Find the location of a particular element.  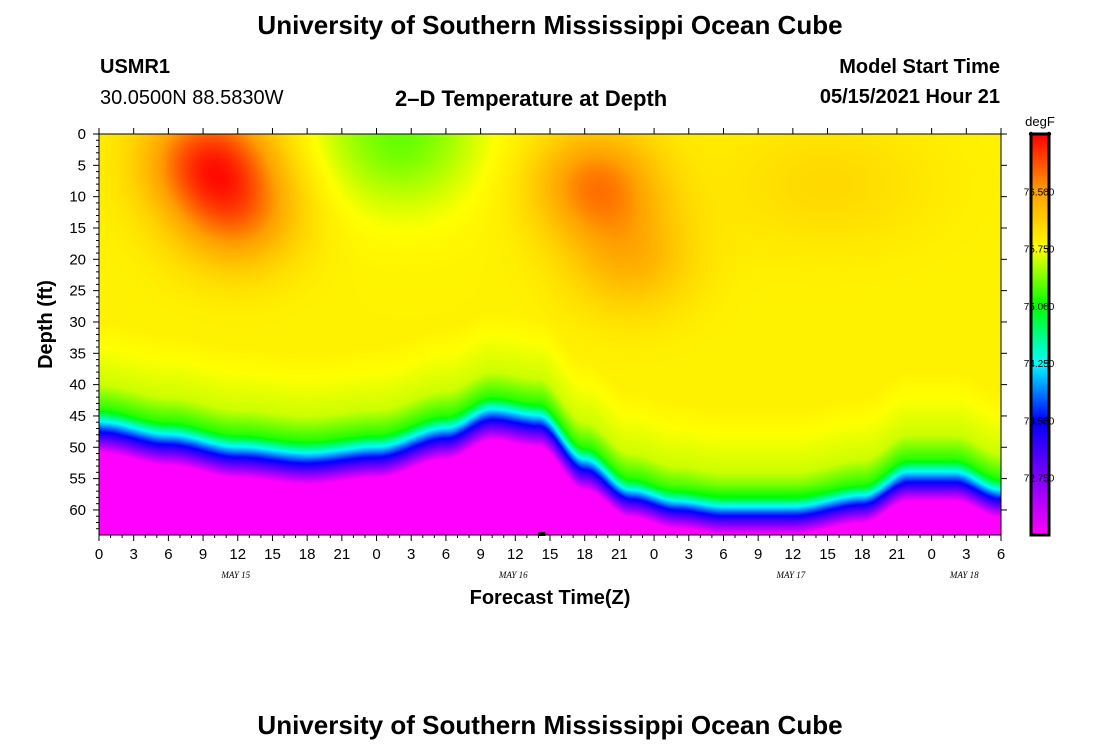

colorbar-gradient is located at coordinates (1040, 334).